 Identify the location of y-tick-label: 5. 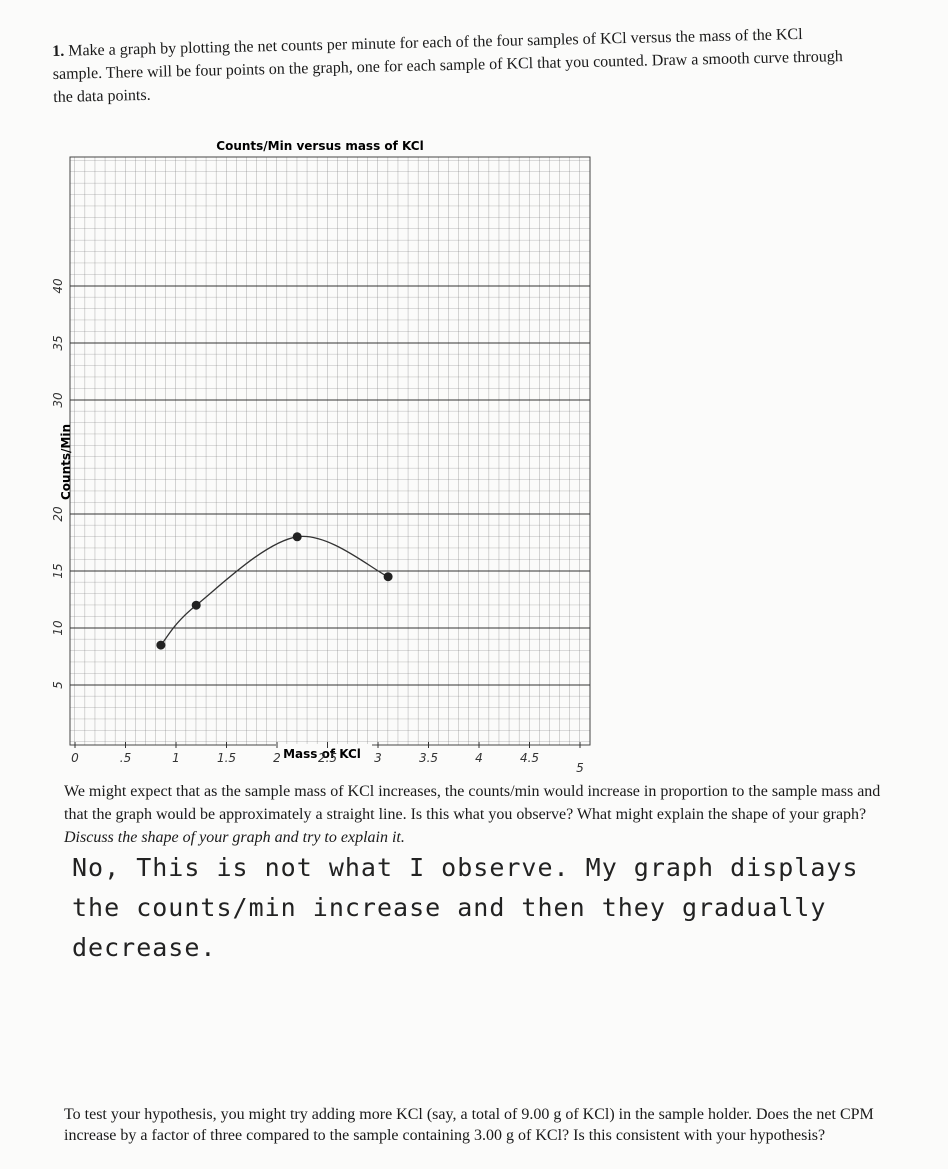
(58, 685).